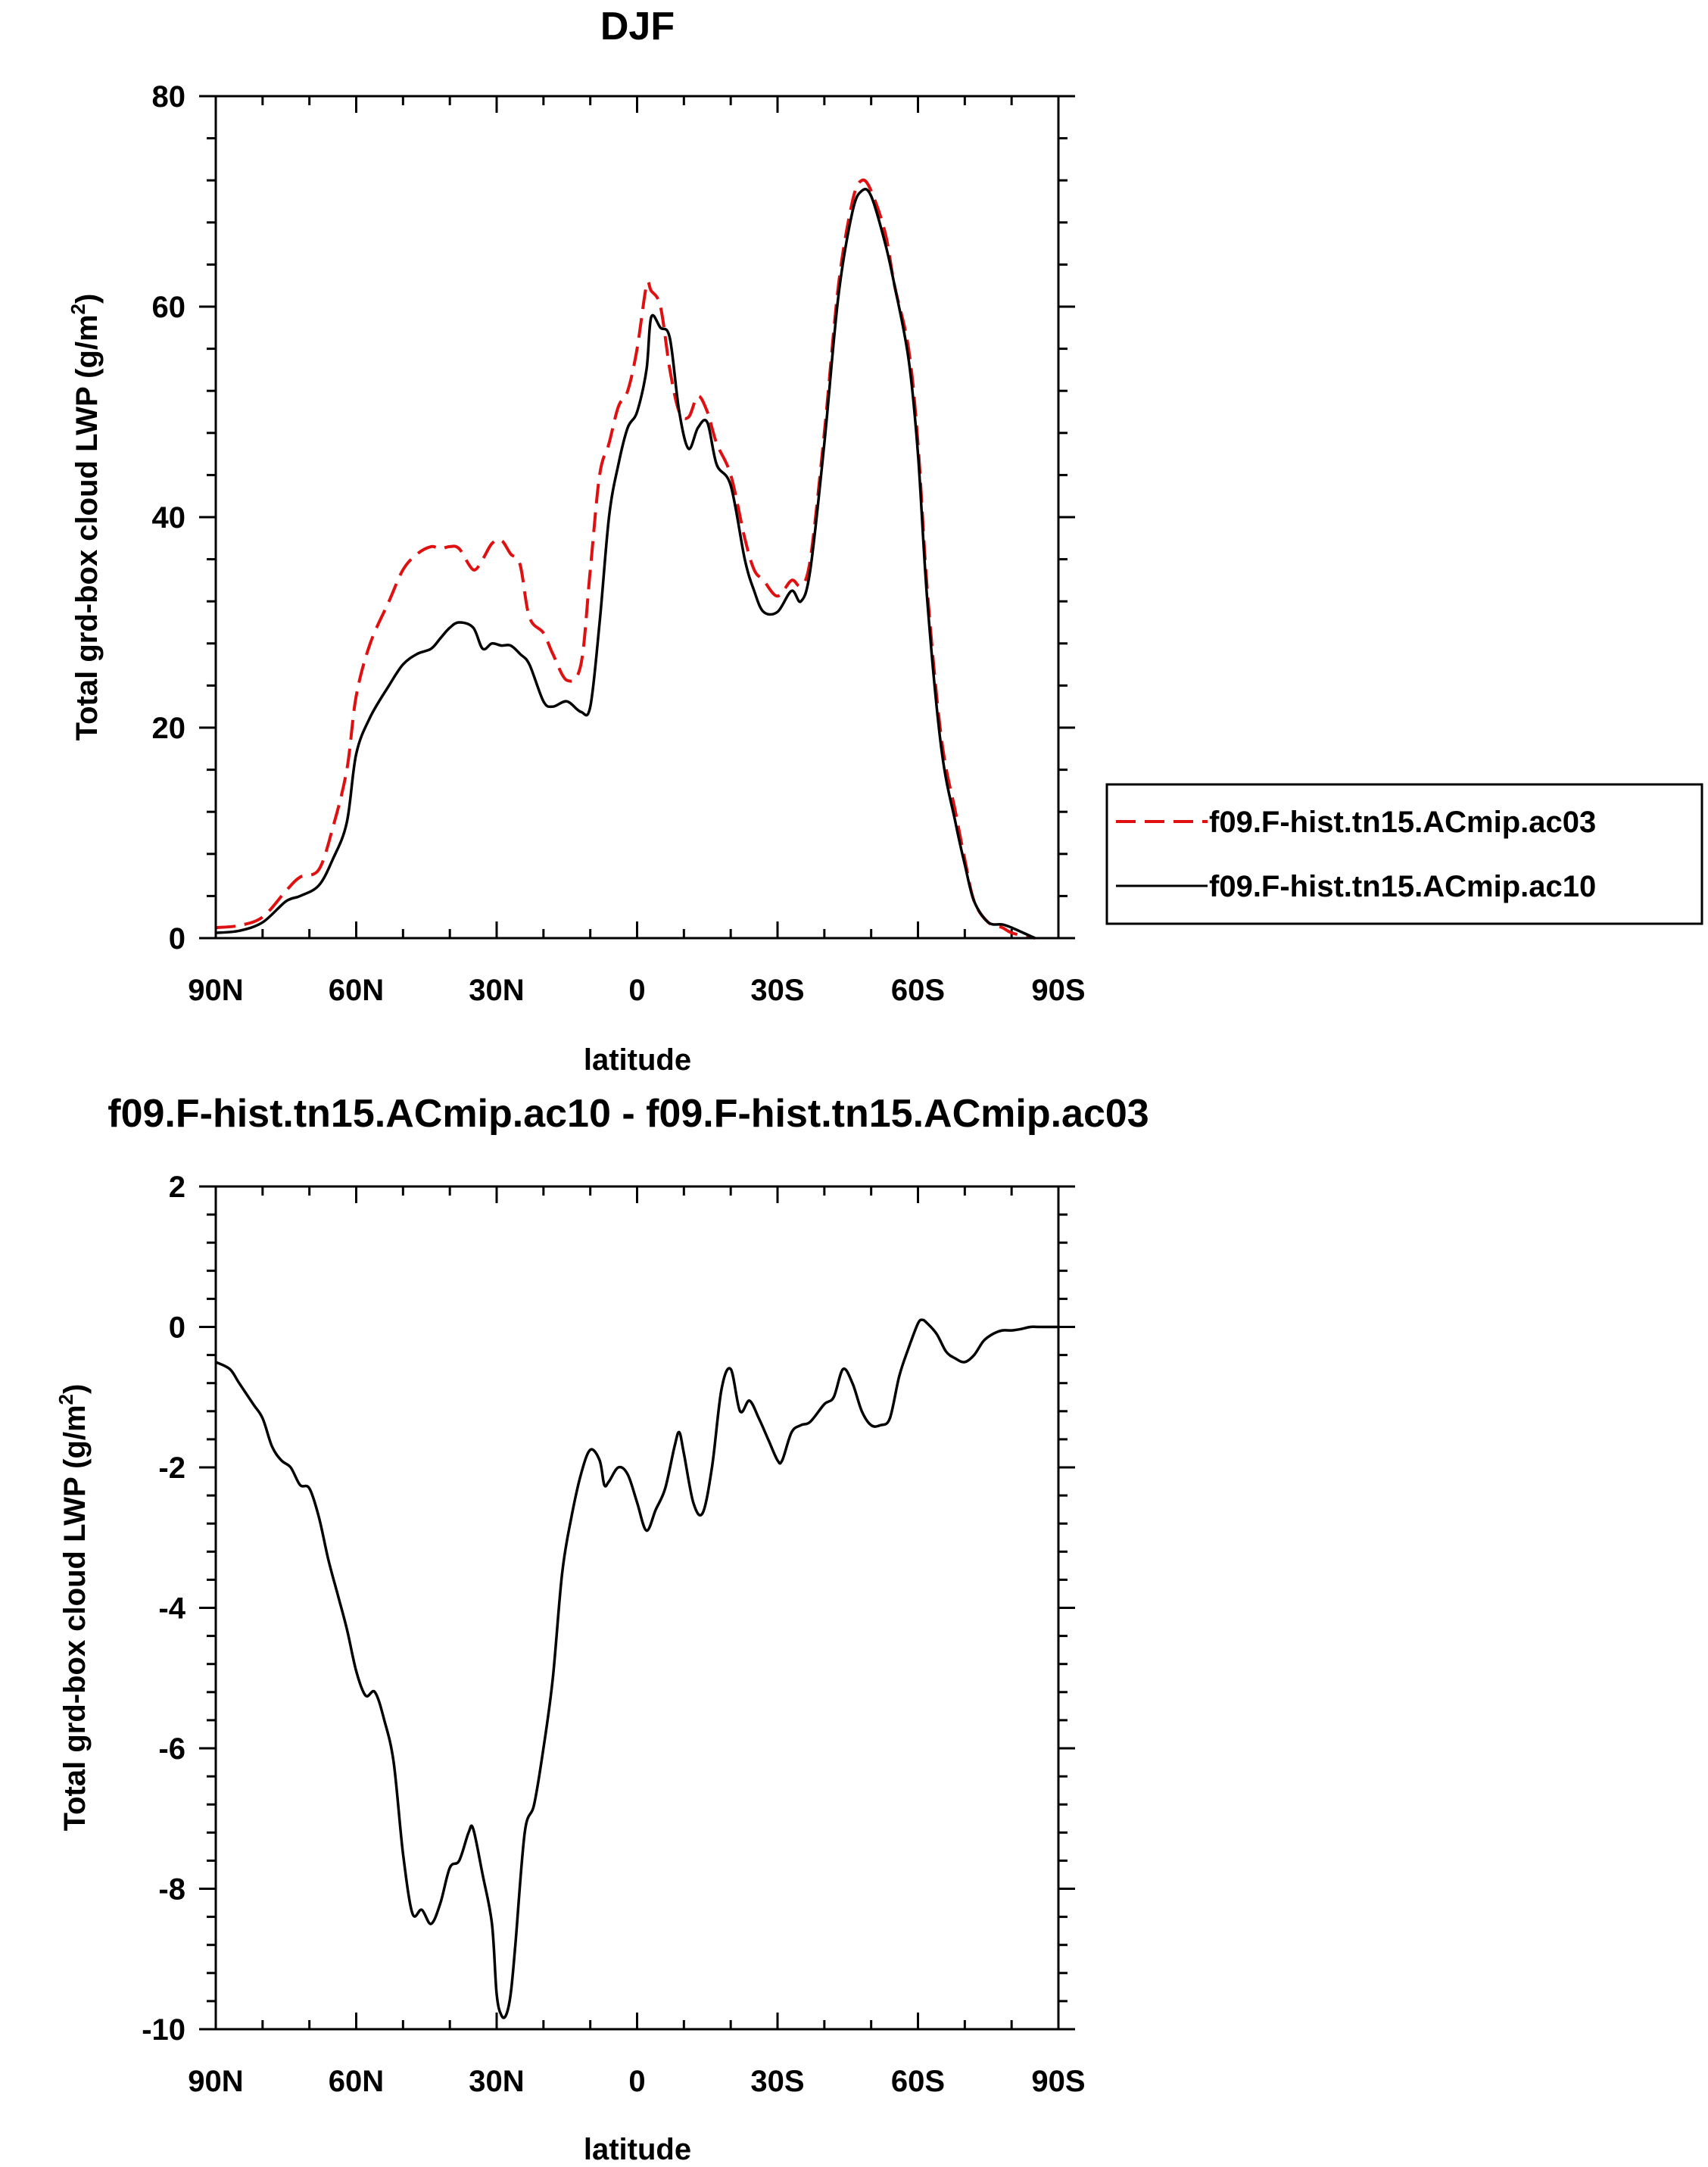 The image size is (1708, 2167). I want to click on bottom-x-axis-label: latitude, so click(637, 2149).